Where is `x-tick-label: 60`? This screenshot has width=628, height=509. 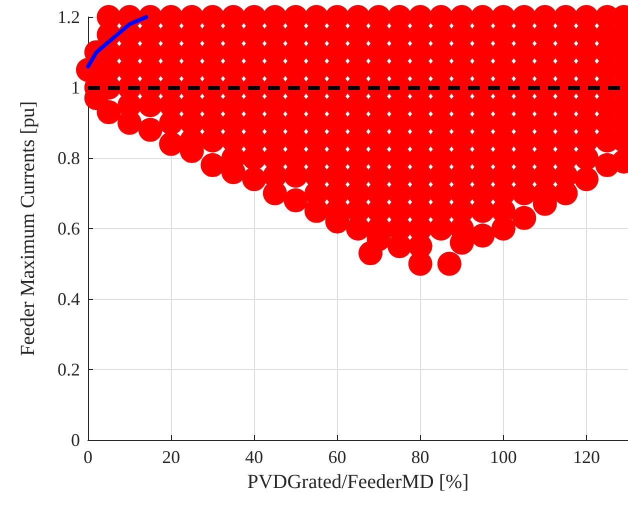 x-tick-label: 60 is located at coordinates (337, 457).